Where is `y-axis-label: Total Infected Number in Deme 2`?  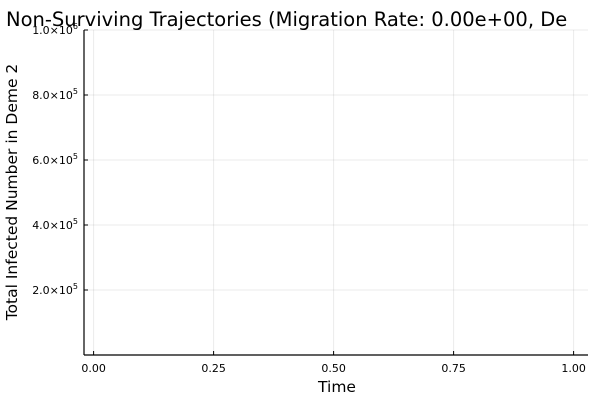
y-axis-label: Total Infected Number in Deme 2 is located at coordinates (12, 193).